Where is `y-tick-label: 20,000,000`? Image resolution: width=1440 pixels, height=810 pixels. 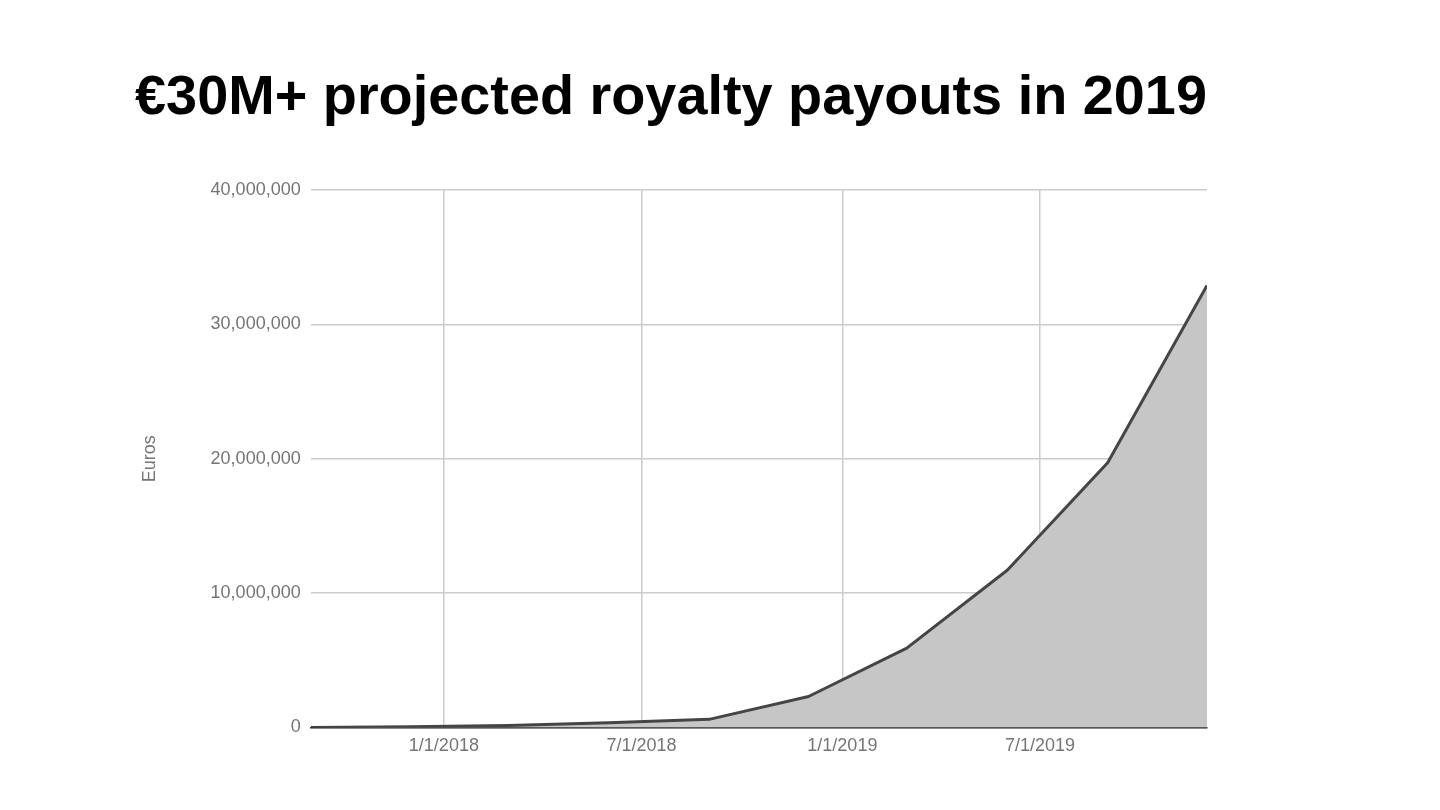 y-tick-label: 20,000,000 is located at coordinates (255, 457).